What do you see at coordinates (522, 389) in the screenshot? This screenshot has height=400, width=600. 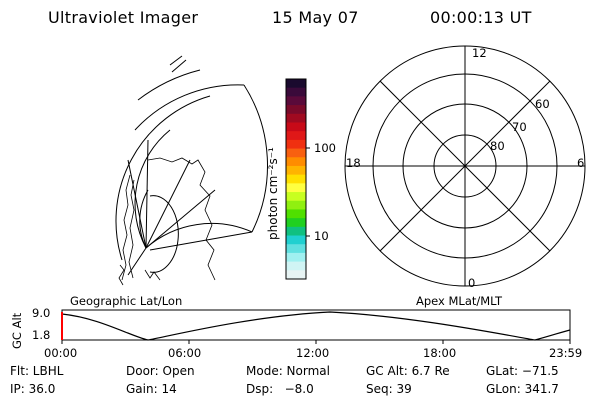 I see `status-glon: GLon: 341.7` at bounding box center [522, 389].